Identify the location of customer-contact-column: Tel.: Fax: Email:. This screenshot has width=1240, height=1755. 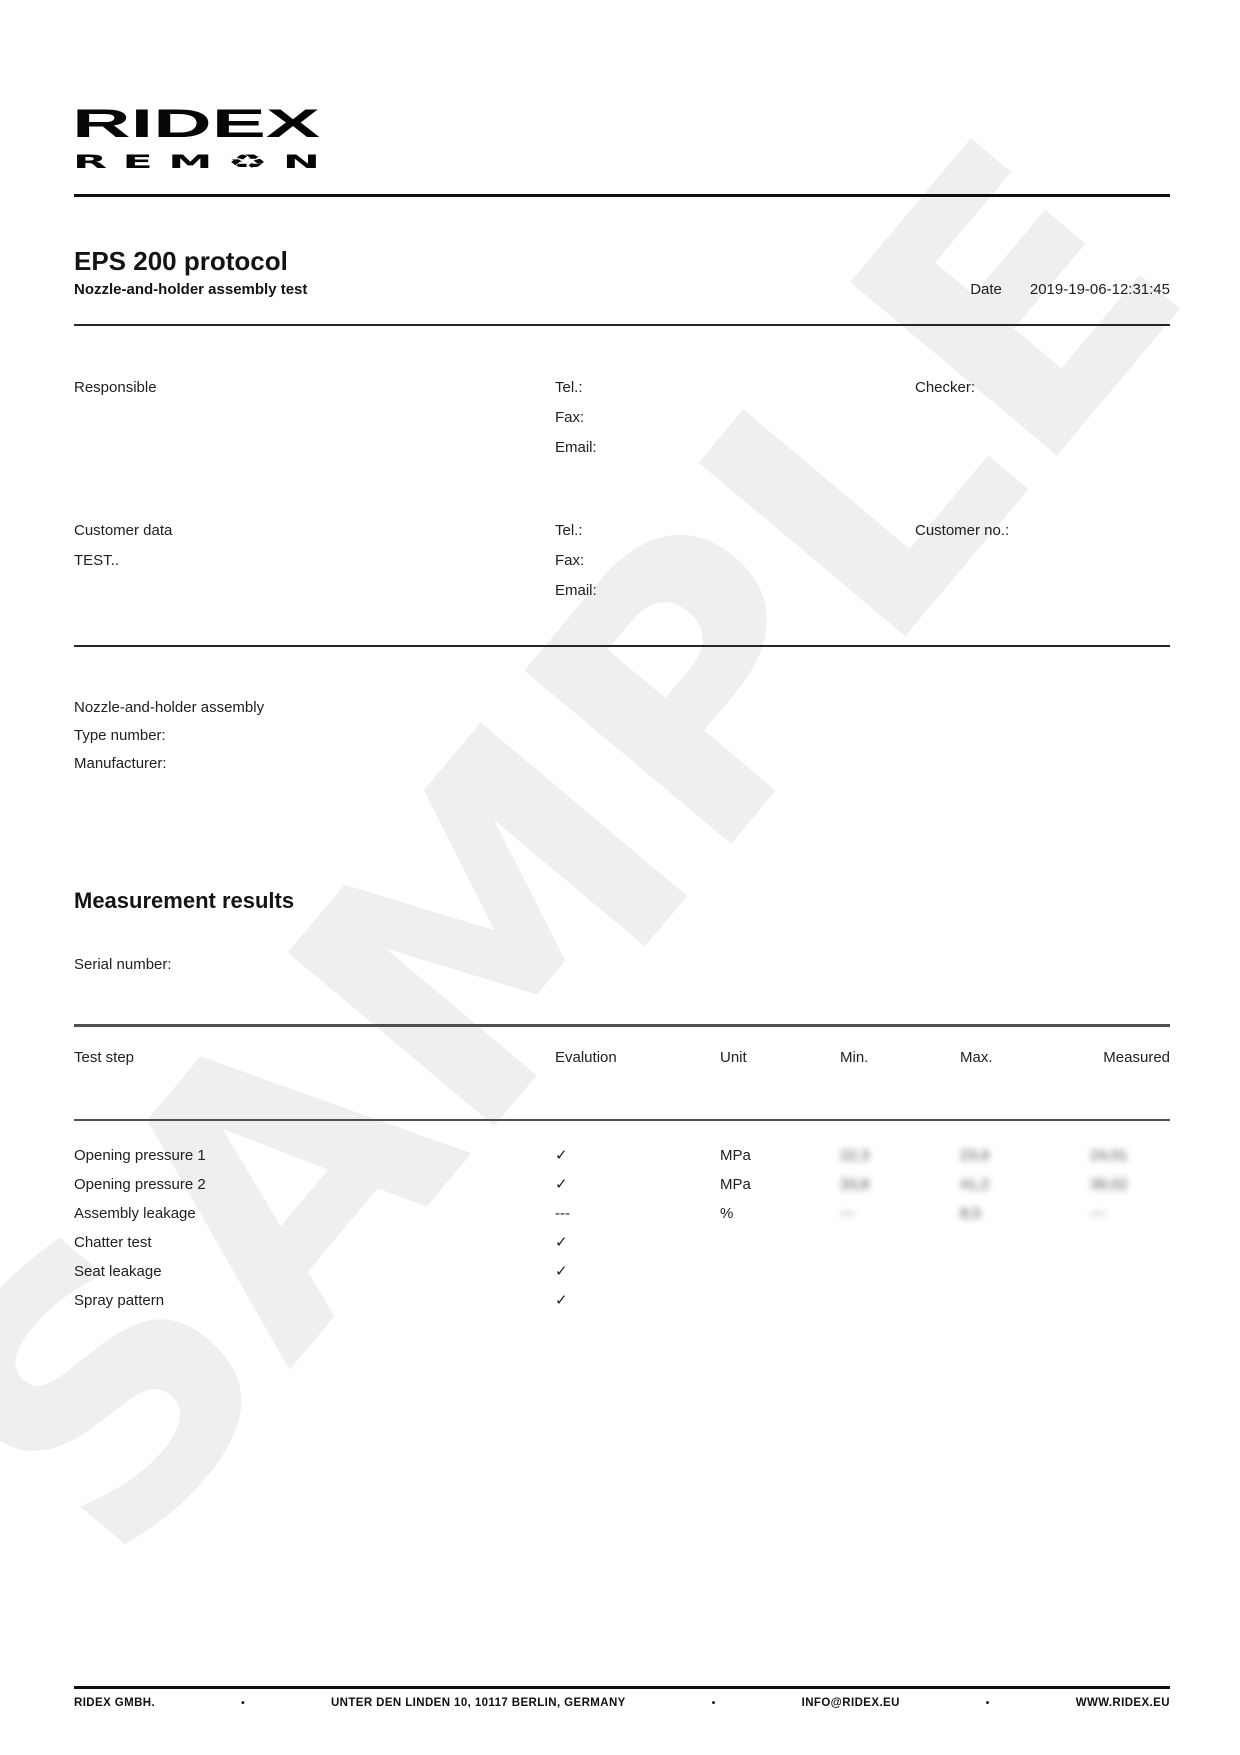
(735, 561).